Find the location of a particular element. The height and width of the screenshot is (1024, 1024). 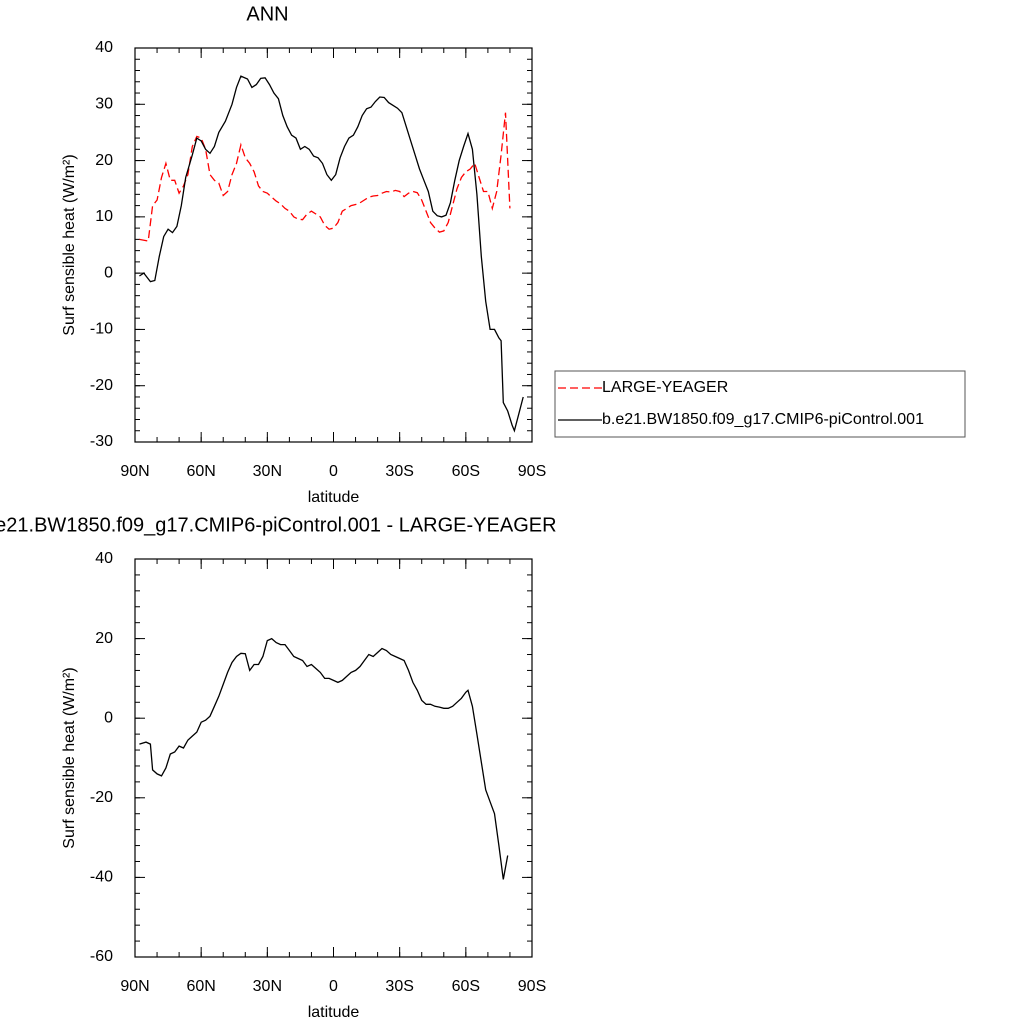

chart-title: ANN is located at coordinates (267, 14).